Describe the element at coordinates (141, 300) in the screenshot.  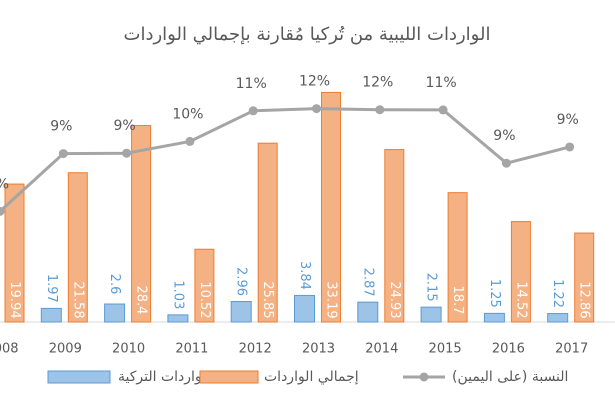
I see `bar-value-label: 28.4` at that location.